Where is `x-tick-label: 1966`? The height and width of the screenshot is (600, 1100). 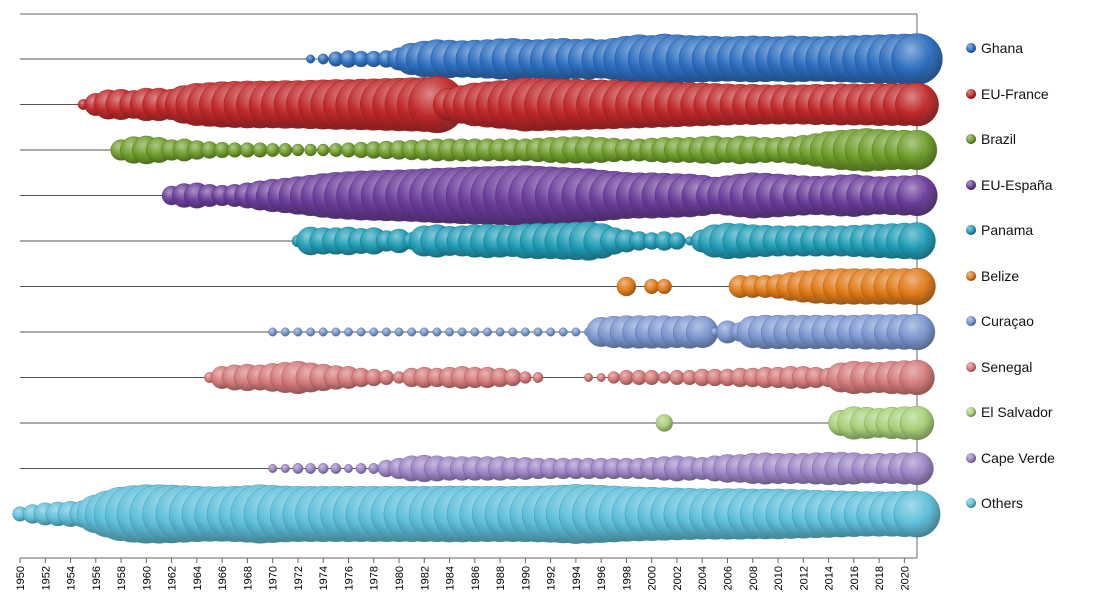
x-tick-label: 1966 is located at coordinates (223, 578).